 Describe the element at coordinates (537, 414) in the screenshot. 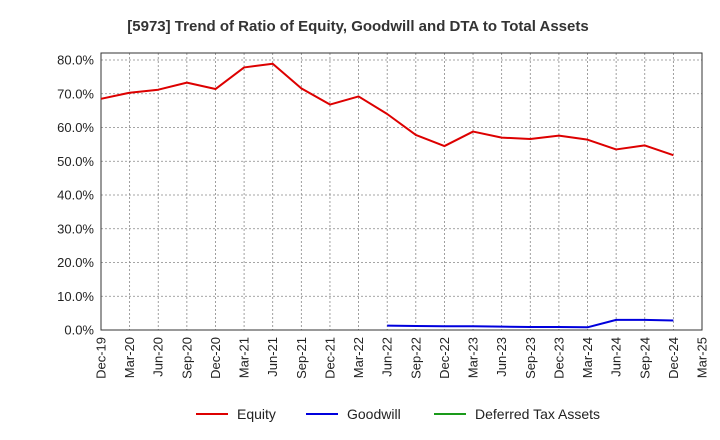

I see `legend-label-deferred-tax-assets: Deferred Tax Assets` at that location.